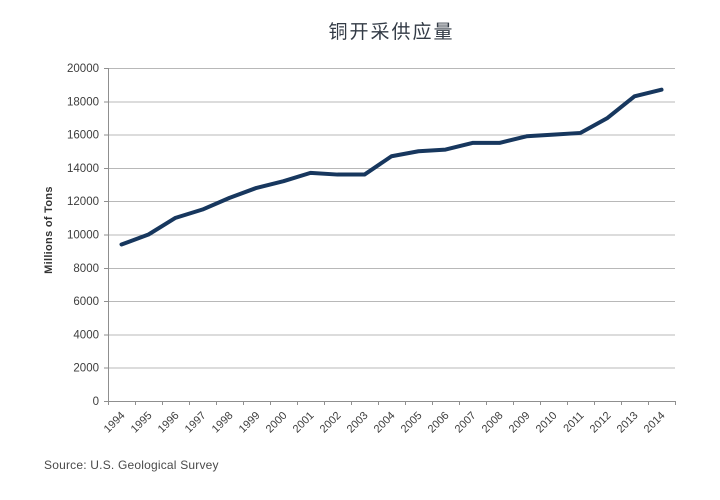 This screenshot has height=500, width=720. What do you see at coordinates (304, 423) in the screenshot?
I see `x-tick-label: 2001` at bounding box center [304, 423].